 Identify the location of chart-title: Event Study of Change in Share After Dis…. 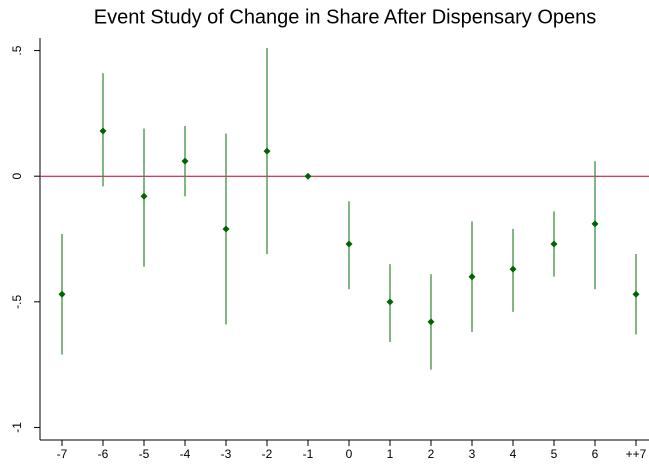
(345, 17).